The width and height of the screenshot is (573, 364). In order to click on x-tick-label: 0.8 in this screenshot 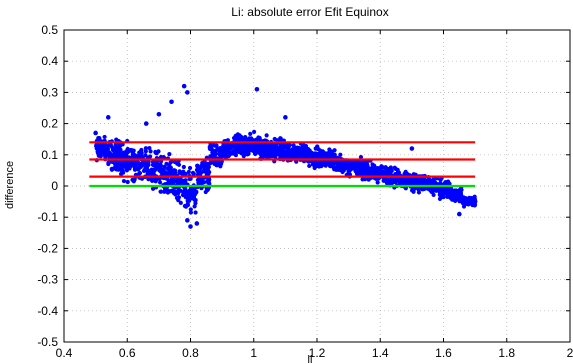, I will do `click(190, 353)`.